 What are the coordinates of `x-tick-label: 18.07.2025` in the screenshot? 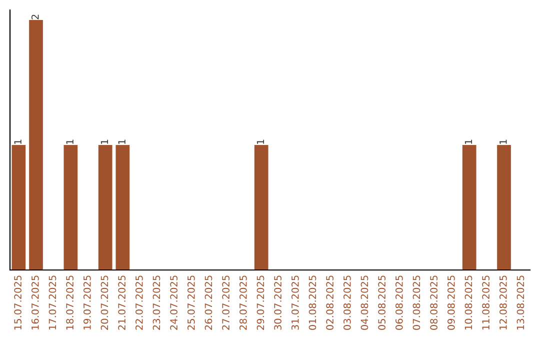 It's located at (70, 303).